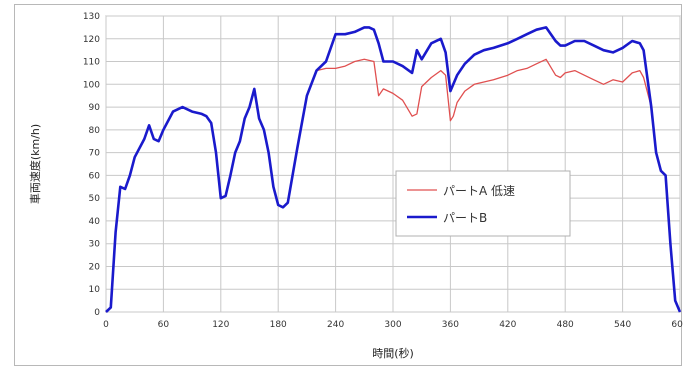 The width and height of the screenshot is (692, 372). I want to click on y-tick-label: 110, so click(91, 63).